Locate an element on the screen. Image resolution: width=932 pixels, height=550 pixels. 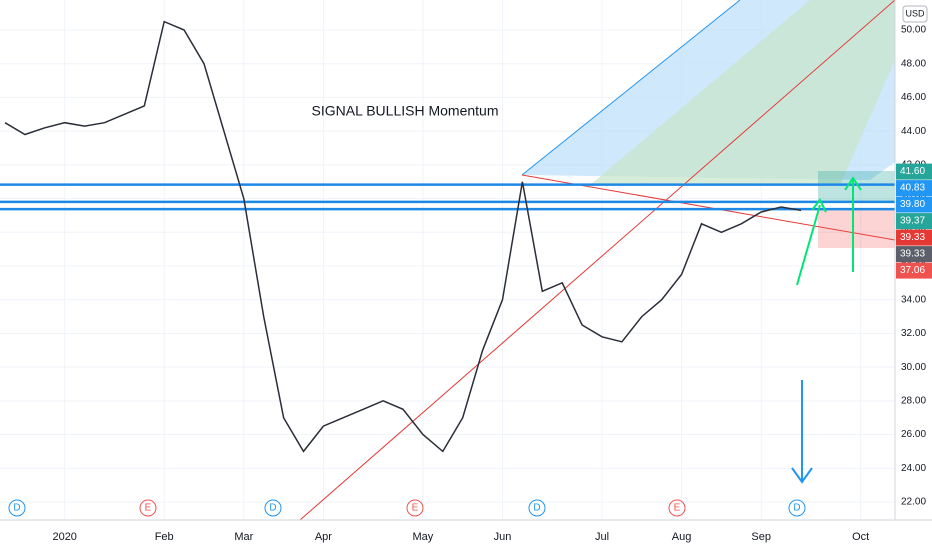
x-tick-label: Jul is located at coordinates (602, 537).